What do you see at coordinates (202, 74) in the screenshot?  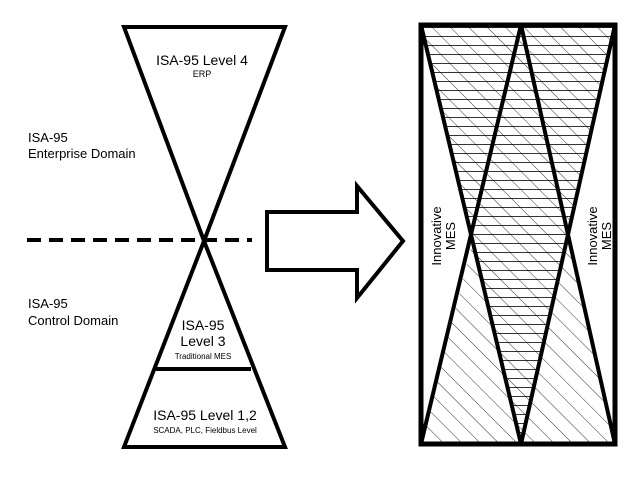 I see `level4-subtitle: ERP` at bounding box center [202, 74].